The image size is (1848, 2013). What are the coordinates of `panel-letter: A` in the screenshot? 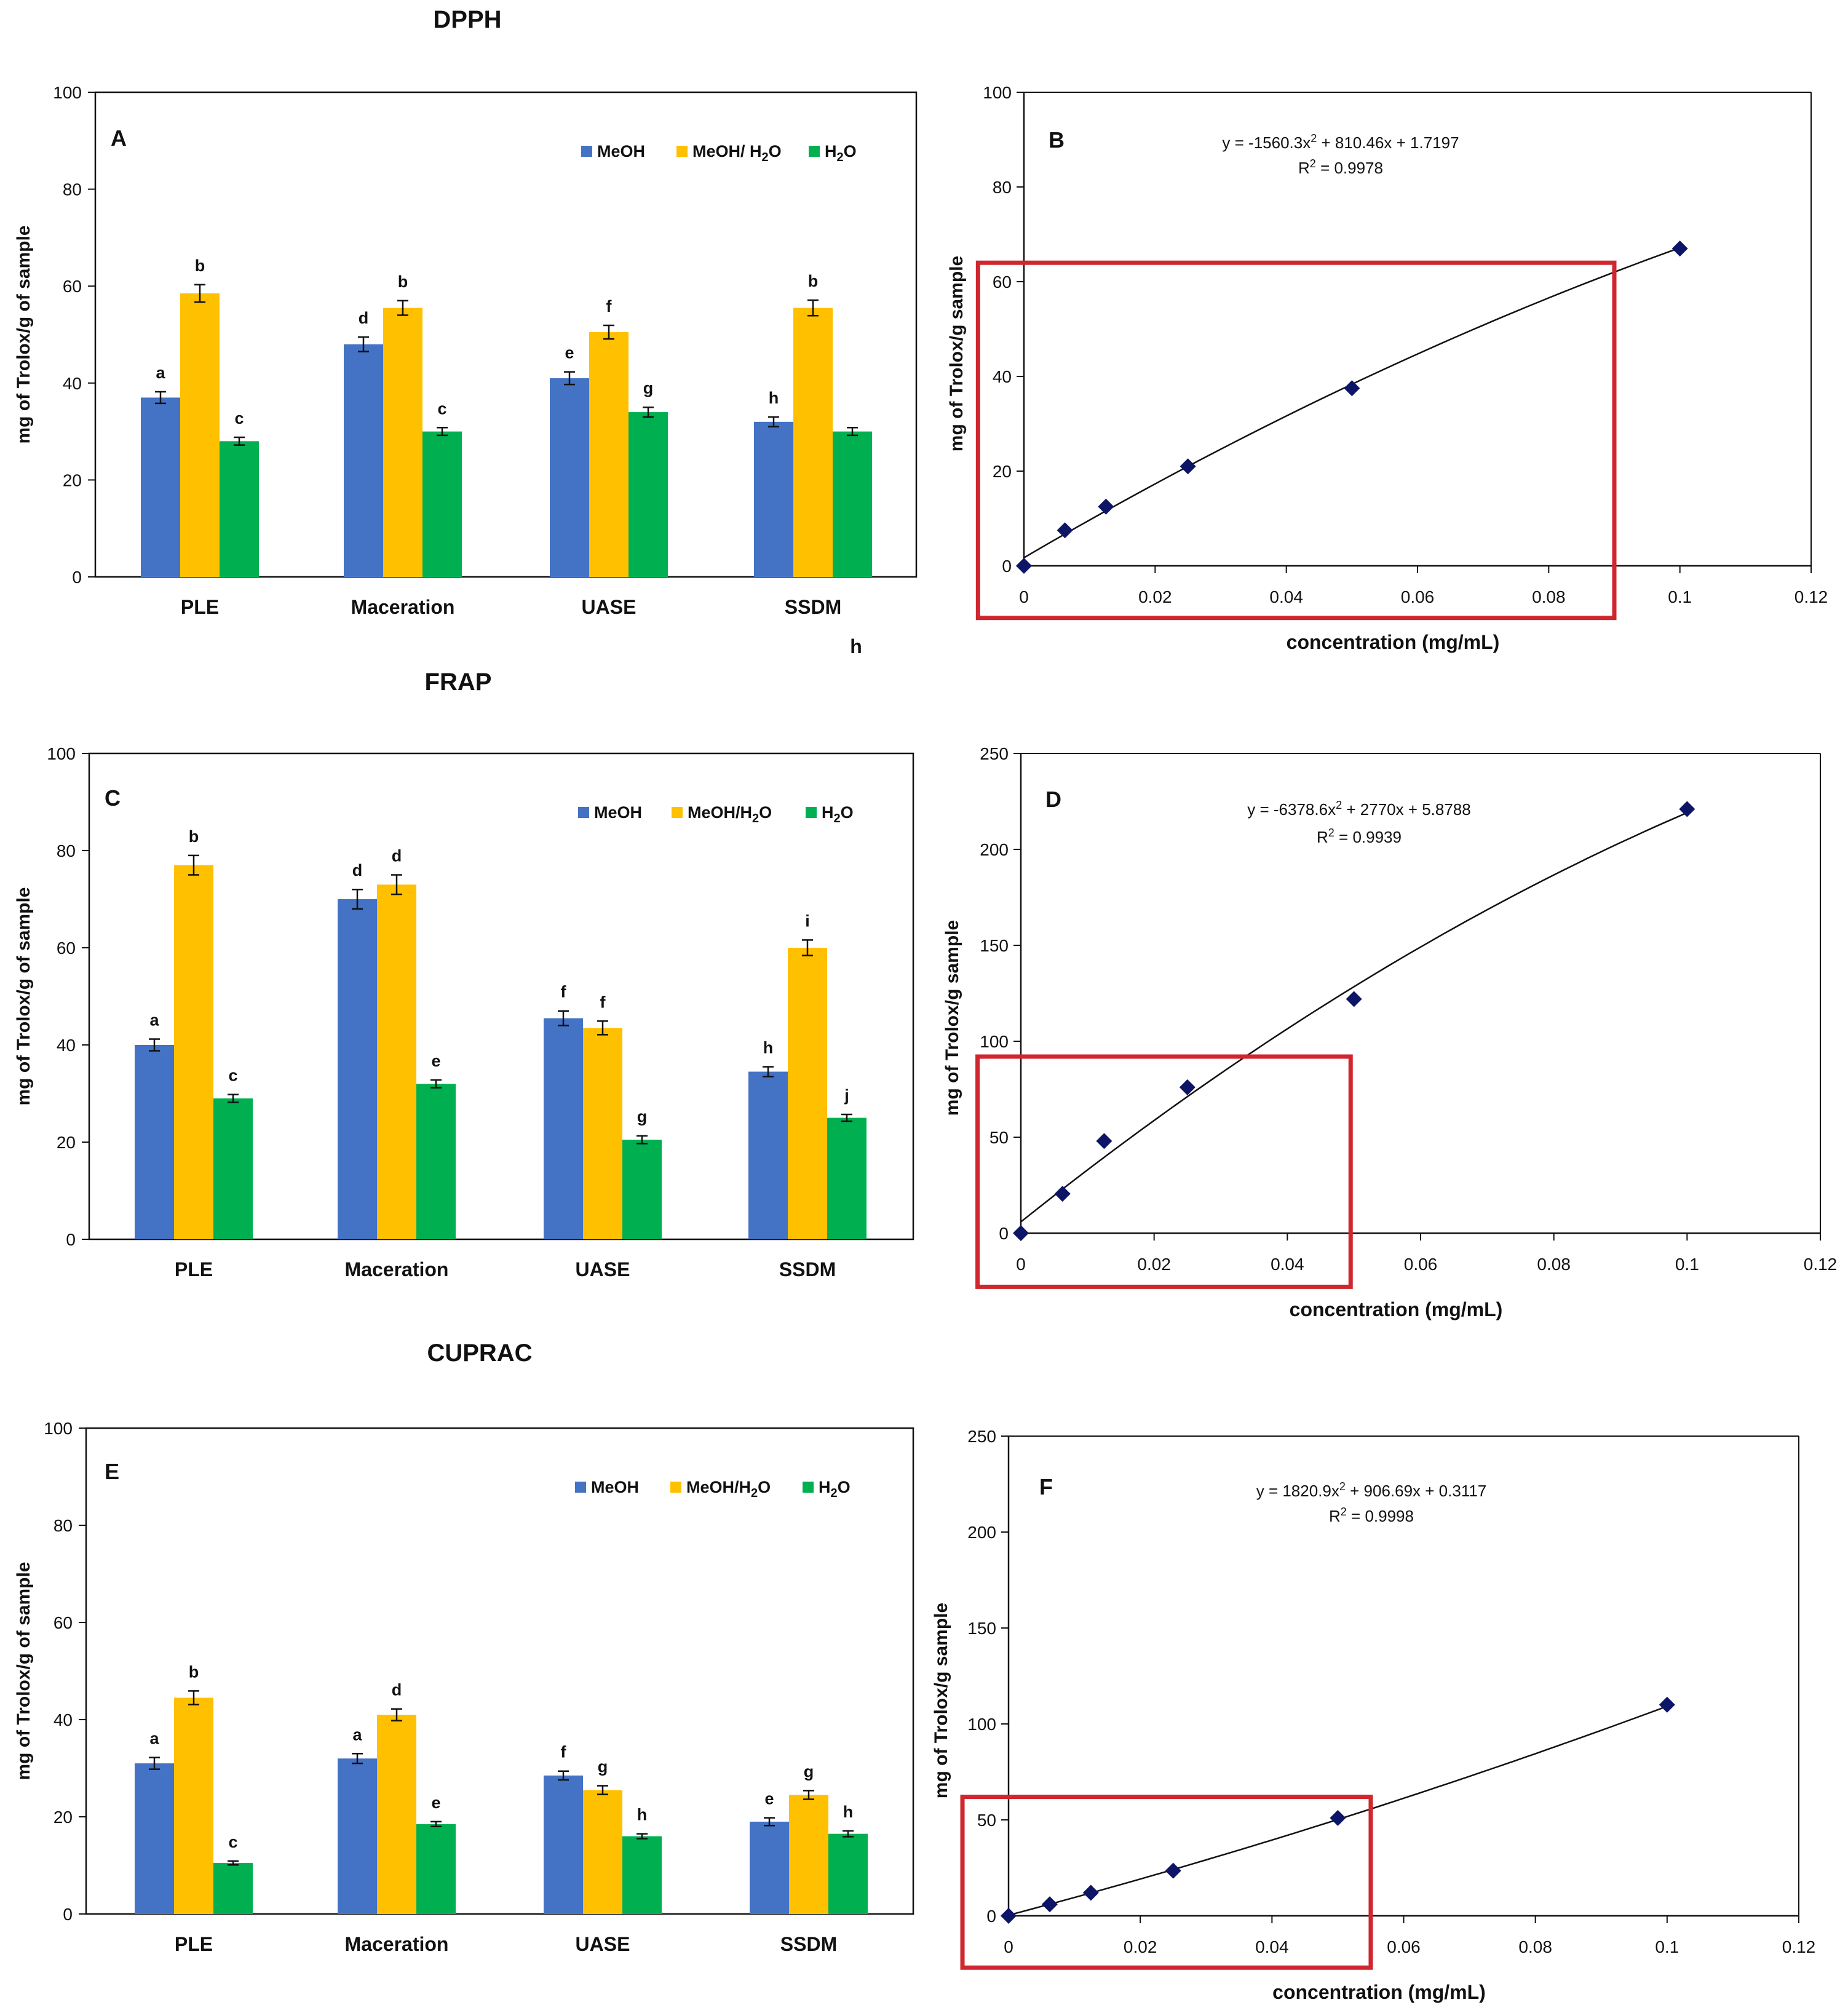 It's located at (119, 138).